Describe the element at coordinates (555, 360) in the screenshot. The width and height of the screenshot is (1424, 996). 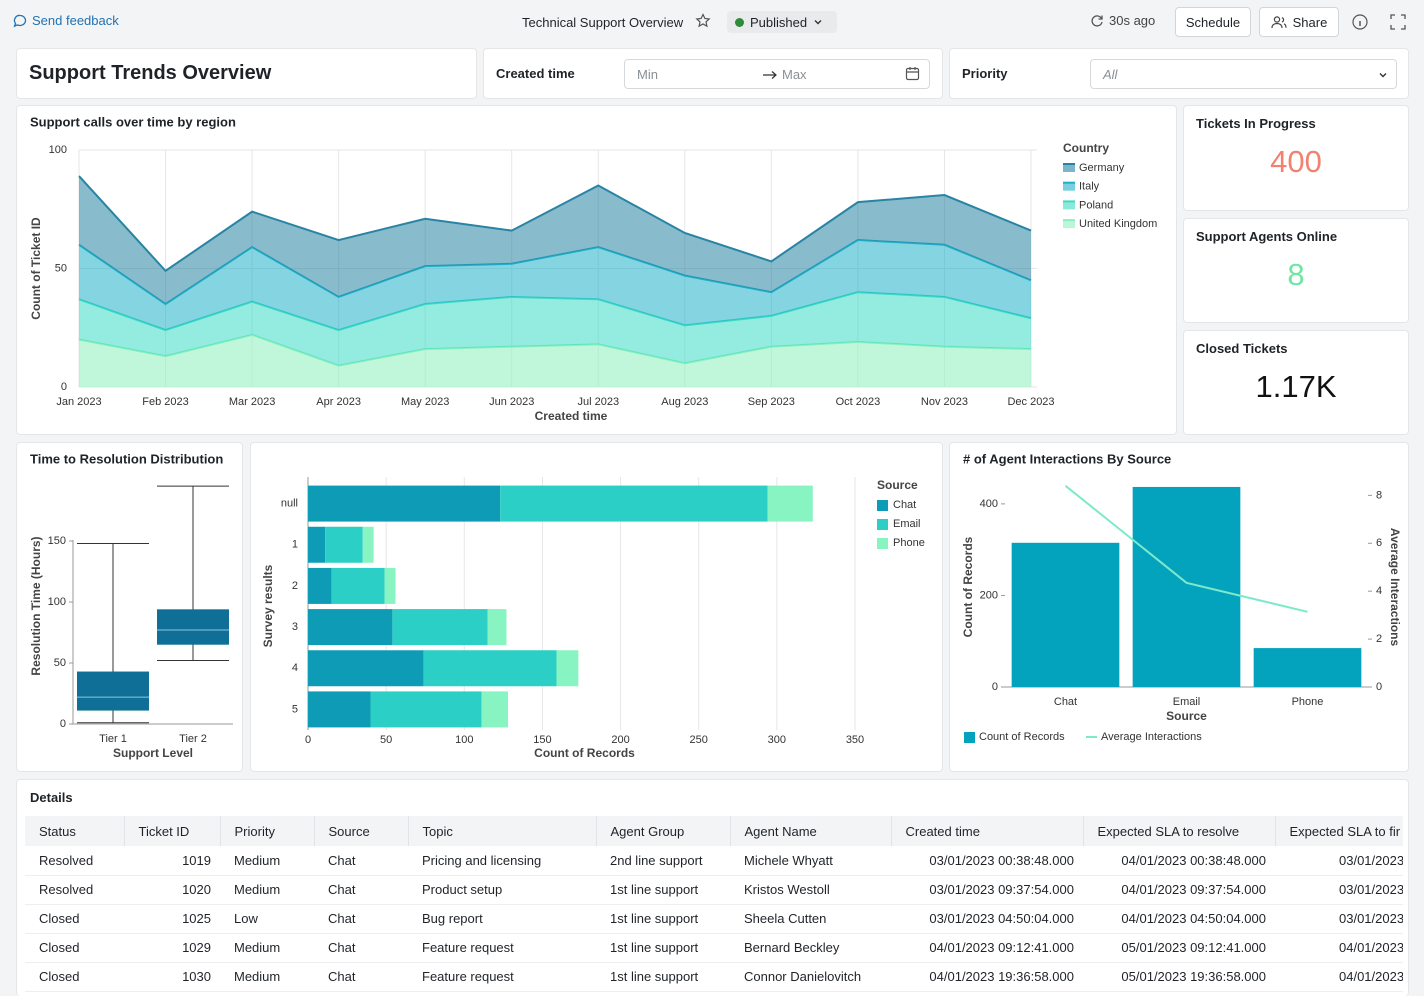
I see `area-fill` at that location.